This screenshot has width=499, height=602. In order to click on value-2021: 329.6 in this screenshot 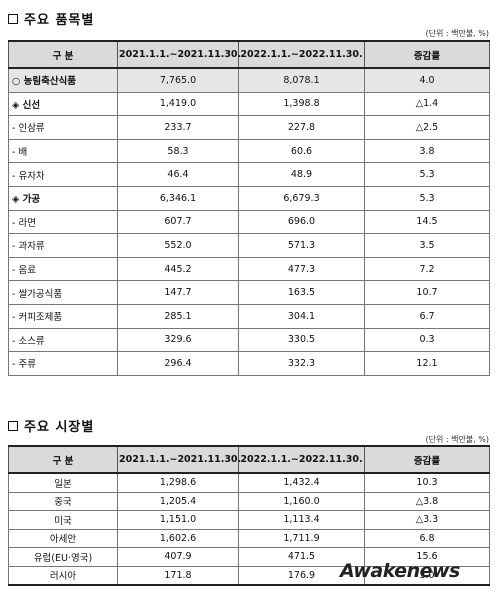, I will do `click(178, 340)`.